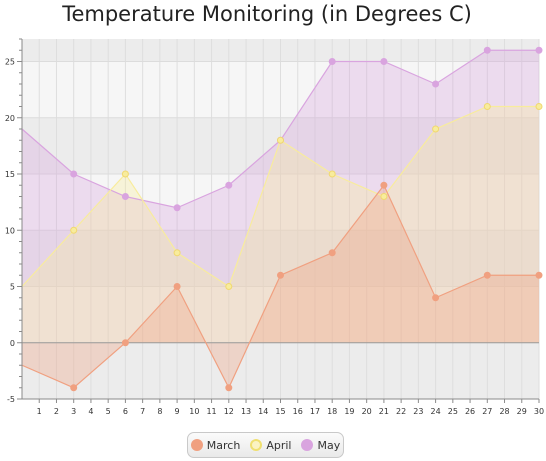 The width and height of the screenshot is (546, 461). What do you see at coordinates (401, 411) in the screenshot?
I see `x-tick-label: 22` at bounding box center [401, 411].